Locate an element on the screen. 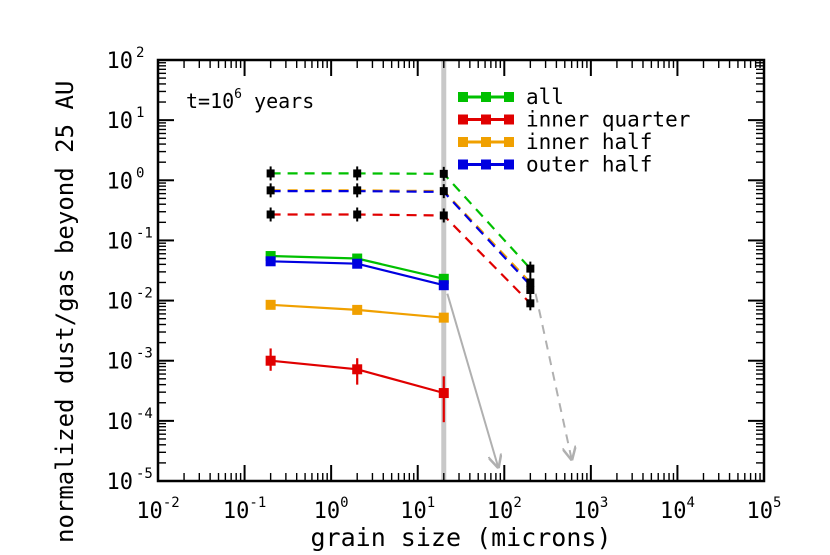  legend-label: inner quarter is located at coordinates (608, 120).